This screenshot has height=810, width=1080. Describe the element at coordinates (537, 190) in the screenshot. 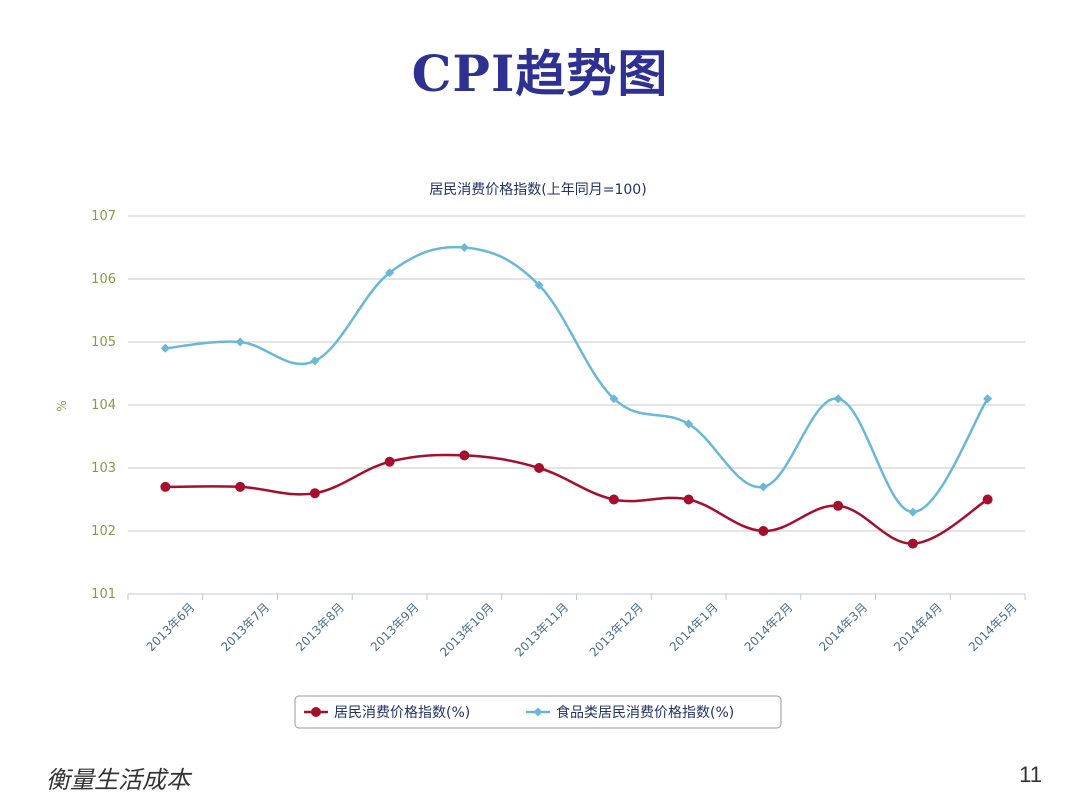

I see `chart-title: 居民消费价格指数(上年同月=100)` at that location.